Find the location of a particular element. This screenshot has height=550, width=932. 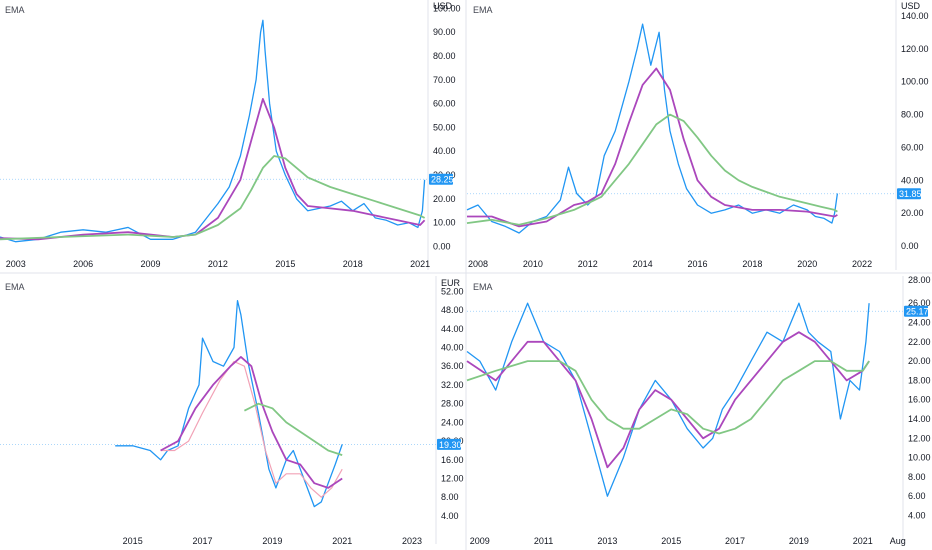

last-price-label: 28.25 is located at coordinates (442, 180).